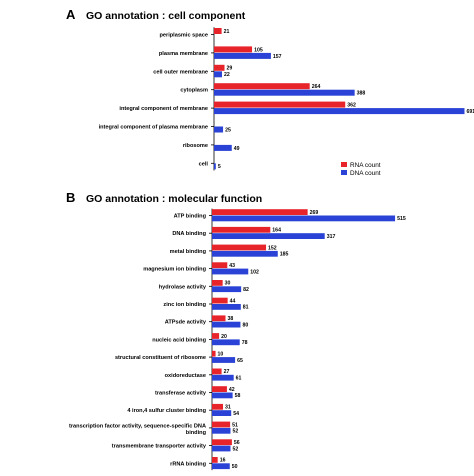 This screenshot has width=474, height=476. What do you see at coordinates (284, 255) in the screenshot?
I see `data-label: 185` at bounding box center [284, 255].